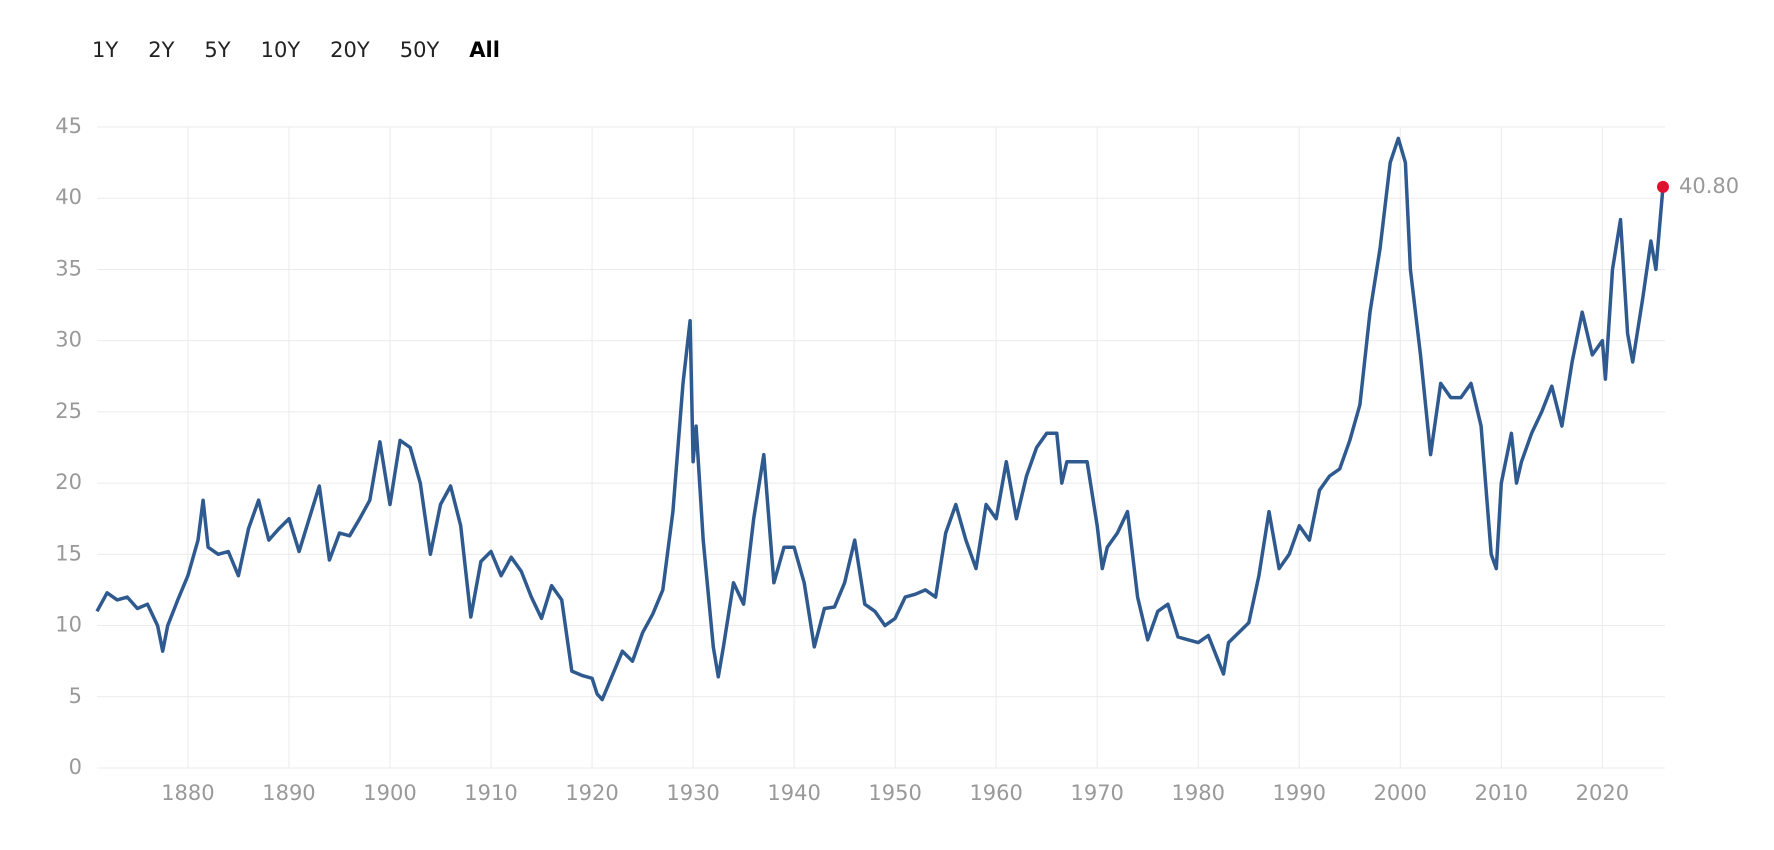  I want to click on y-tick-label: 20, so click(68, 482).